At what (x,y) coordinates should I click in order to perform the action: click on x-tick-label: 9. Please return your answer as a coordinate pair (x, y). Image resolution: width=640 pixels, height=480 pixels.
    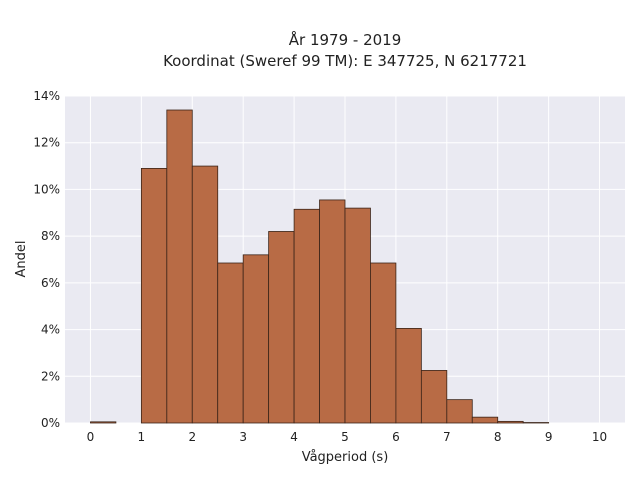
    Looking at the image, I should click on (549, 437).